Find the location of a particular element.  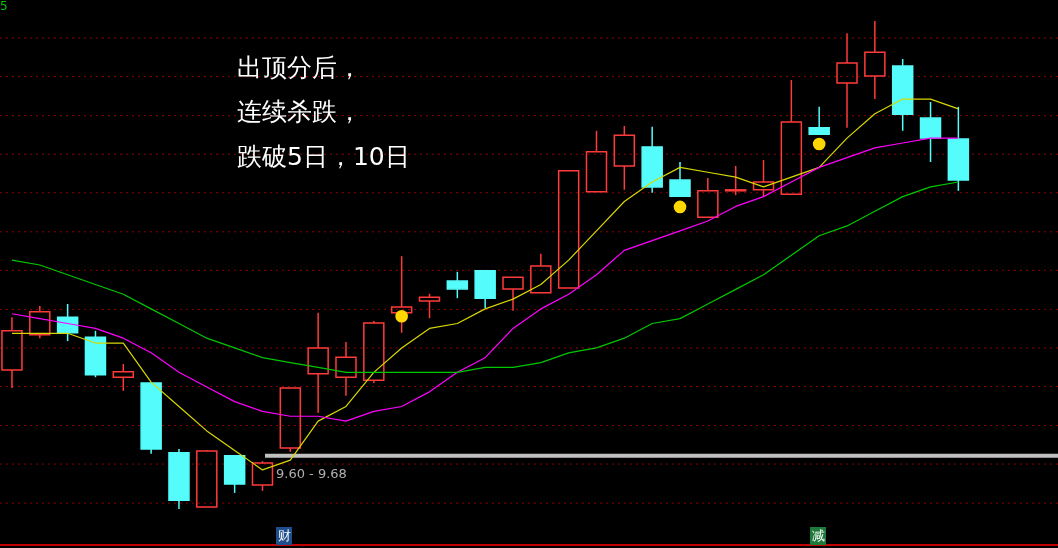

text: 财 is located at coordinates (284, 535).